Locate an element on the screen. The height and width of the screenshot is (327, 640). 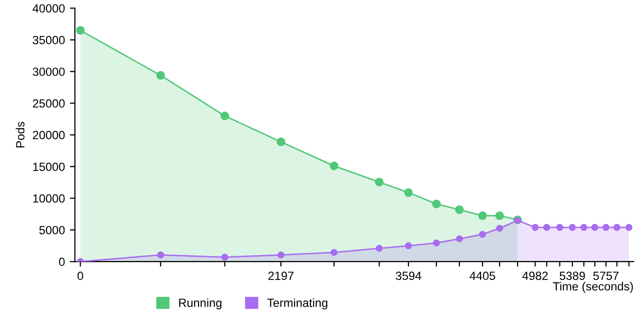
y-tick-label: 30000 is located at coordinates (48, 72).